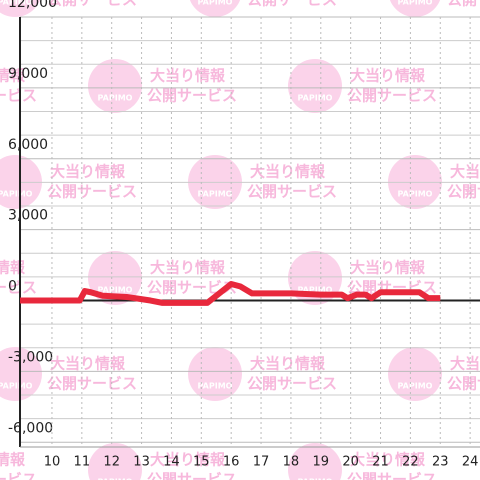  I want to click on y-tick-label: 6,000, so click(28, 145).